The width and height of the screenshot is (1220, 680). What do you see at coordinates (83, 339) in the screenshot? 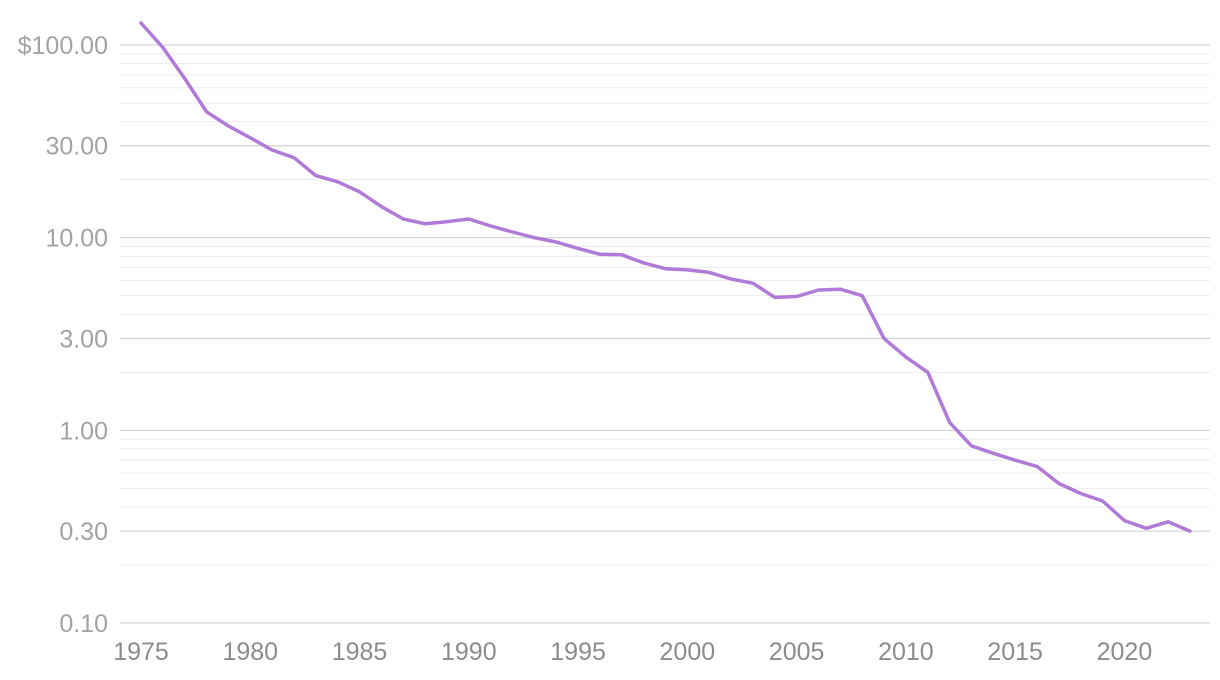
I see `y-tick-label: 3.00` at bounding box center [83, 339].